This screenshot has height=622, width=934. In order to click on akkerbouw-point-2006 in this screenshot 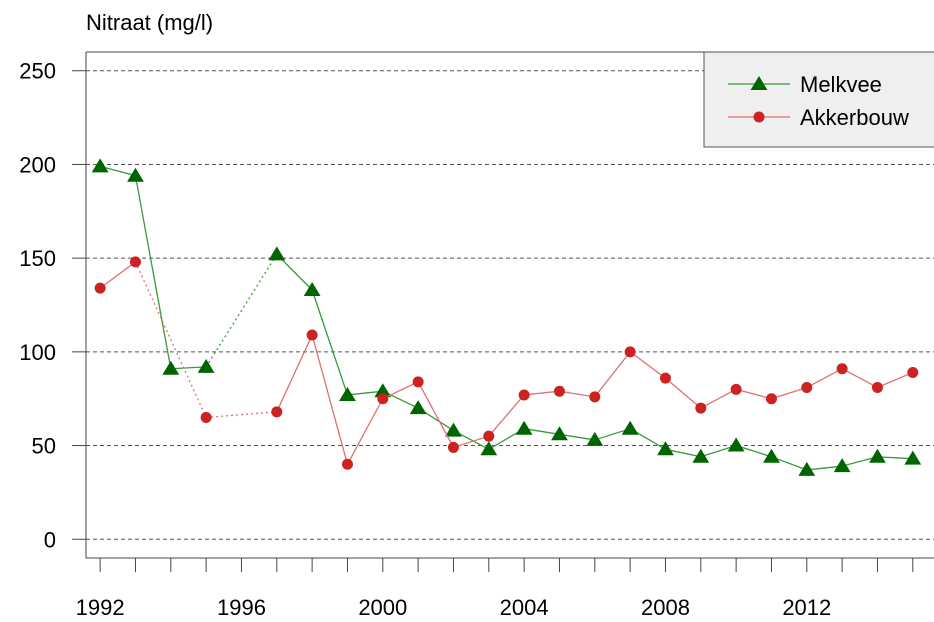, I will do `click(595, 397)`.